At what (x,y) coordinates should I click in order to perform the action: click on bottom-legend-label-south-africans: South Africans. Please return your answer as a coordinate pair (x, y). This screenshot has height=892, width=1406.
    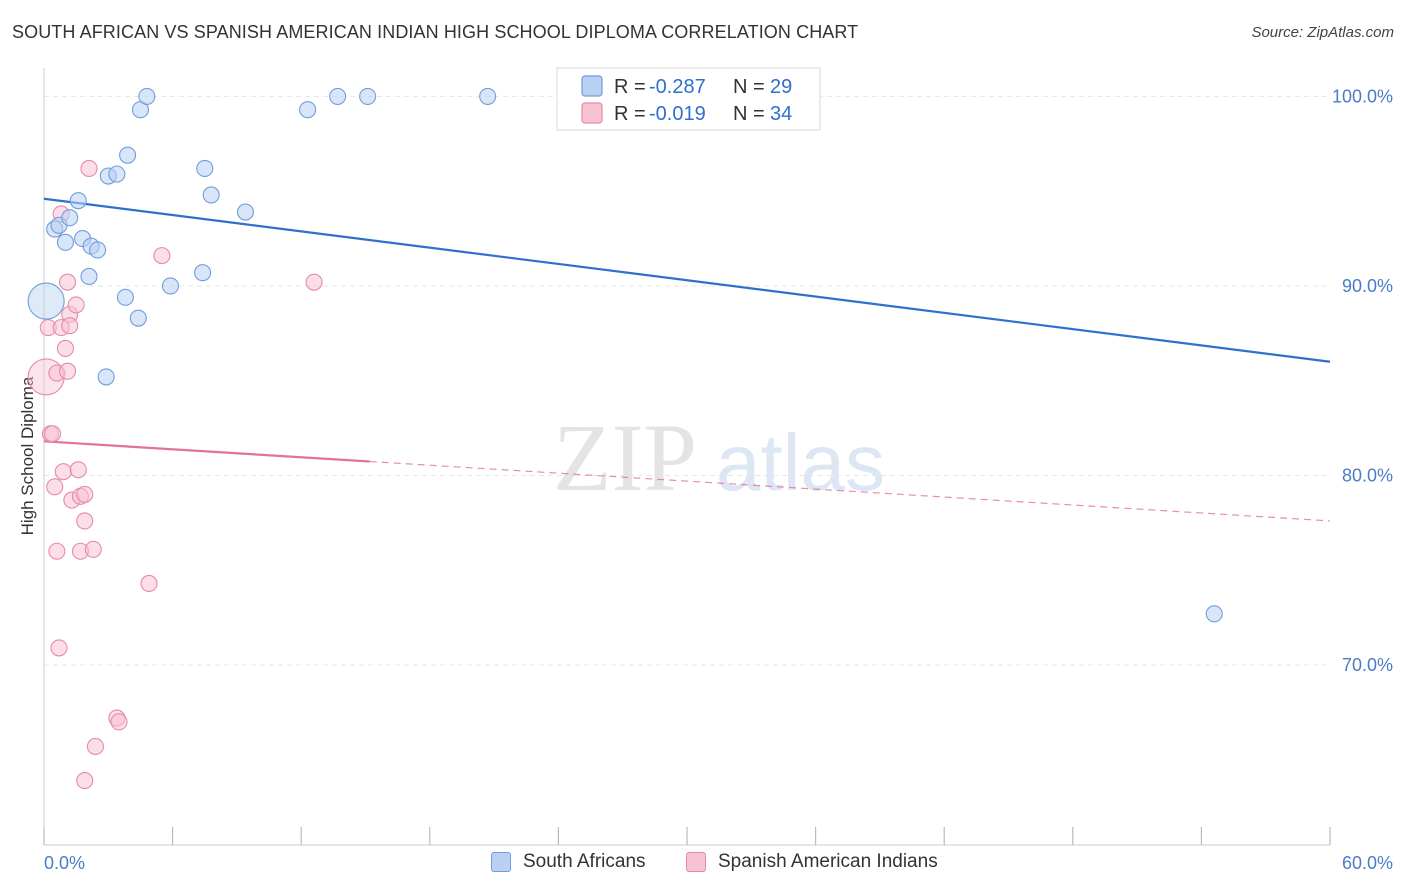
    Looking at the image, I should click on (584, 861).